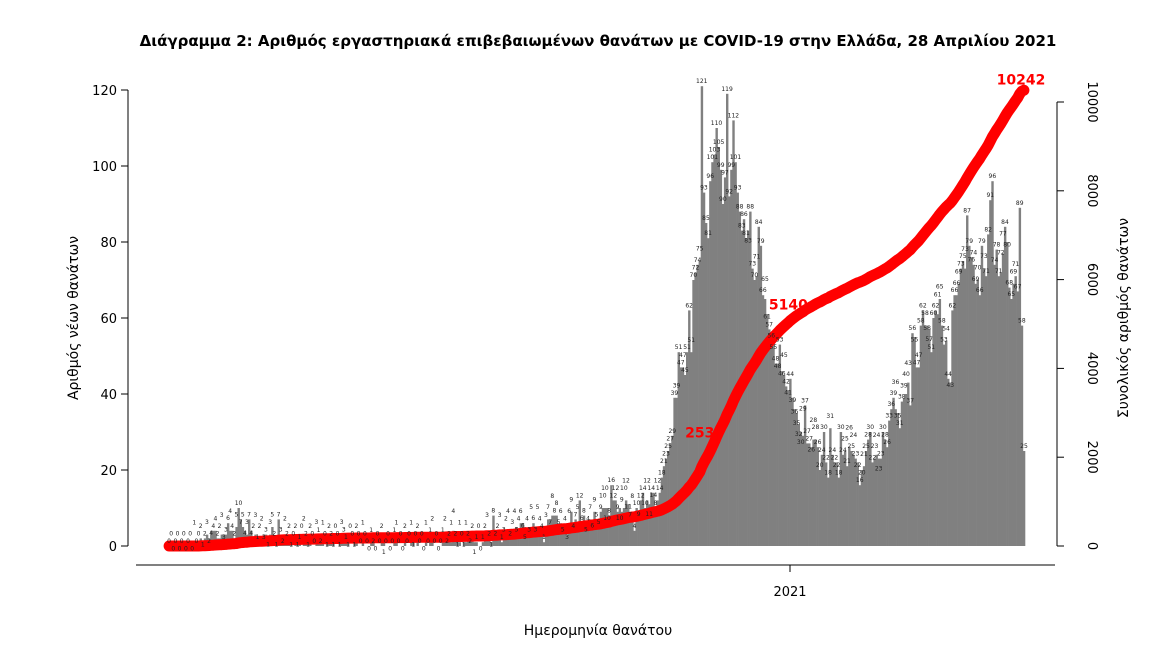 The width and height of the screenshot is (1149, 652). Describe the element at coordinates (942, 321) in the screenshot. I see `bar-value-label: 58` at that location.